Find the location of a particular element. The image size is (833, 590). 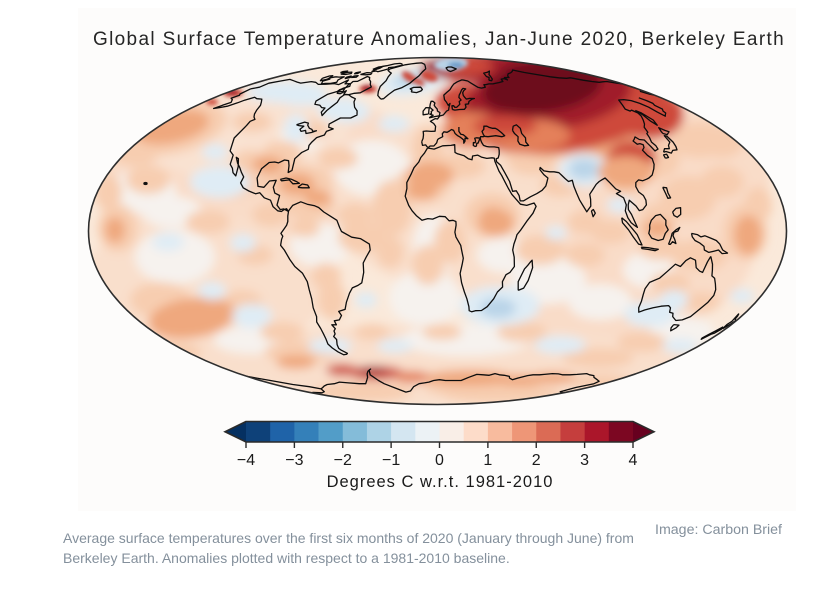

svg-text: −1 is located at coordinates (391, 460).